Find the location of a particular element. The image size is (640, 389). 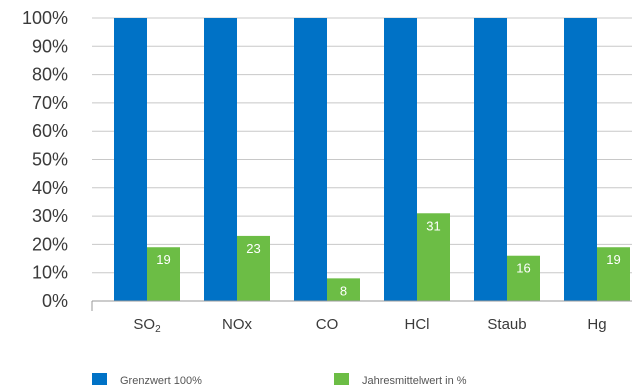

x-tick-label-text-2: CO is located at coordinates (327, 324).